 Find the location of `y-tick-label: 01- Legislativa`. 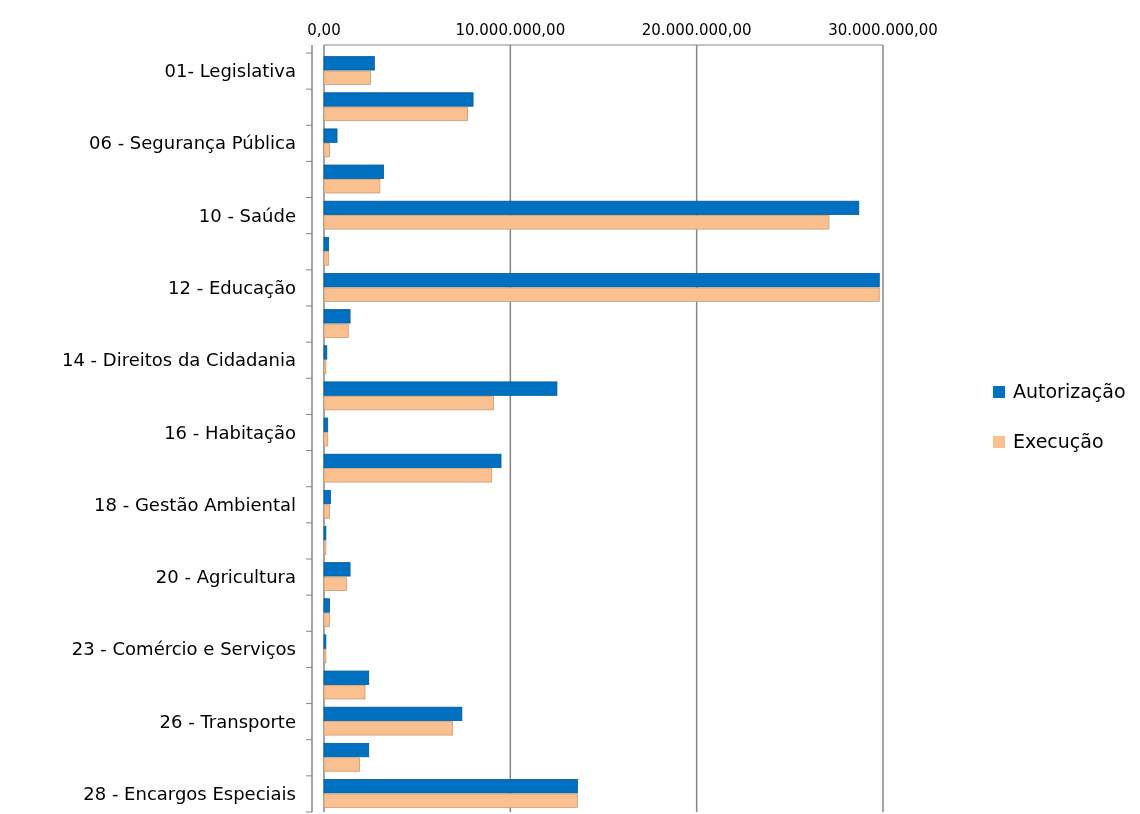

y-tick-label: 01- Legislativa is located at coordinates (230, 71).